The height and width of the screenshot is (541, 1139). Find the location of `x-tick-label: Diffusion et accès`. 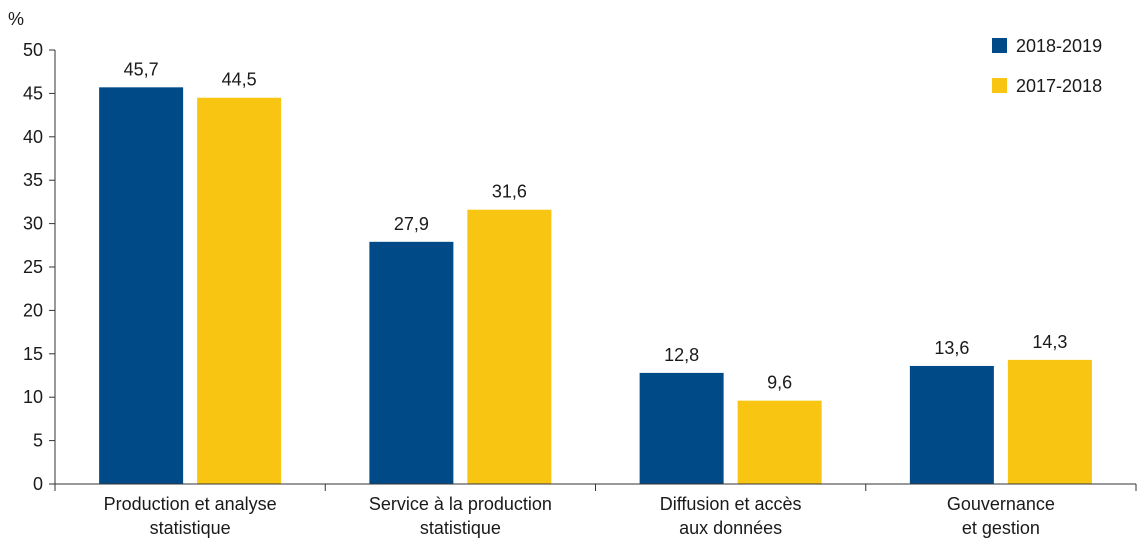

x-tick-label: Diffusion et accès is located at coordinates (731, 504).